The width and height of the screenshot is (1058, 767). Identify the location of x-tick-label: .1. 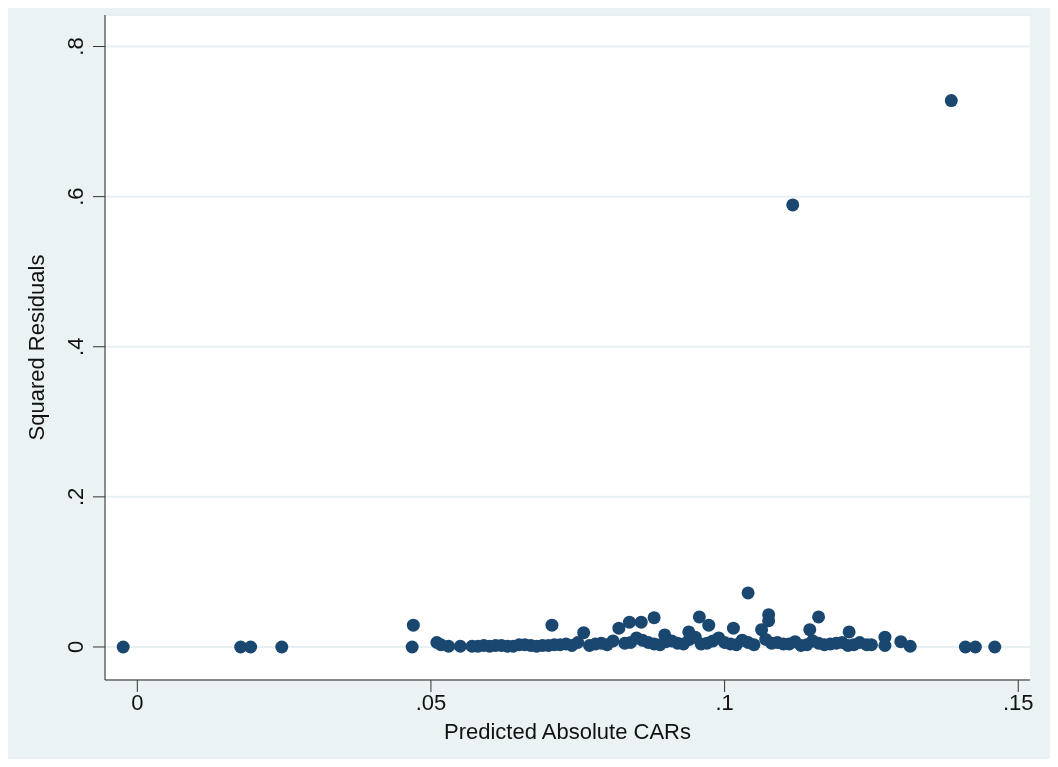
(724, 702).